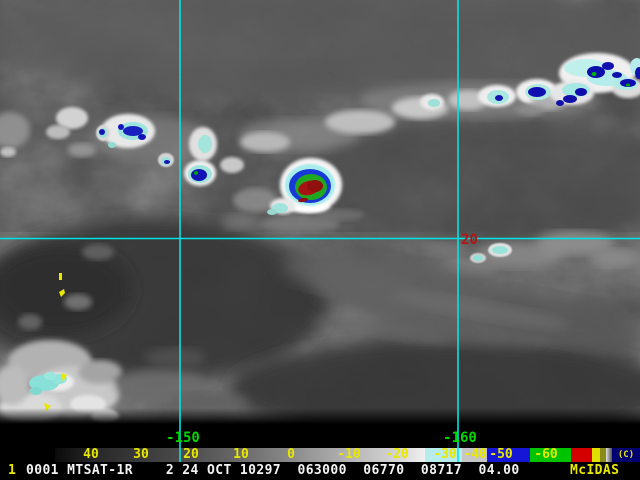  Describe the element at coordinates (141, 454) in the screenshot. I see `colorbar-tick-30: 30` at that location.